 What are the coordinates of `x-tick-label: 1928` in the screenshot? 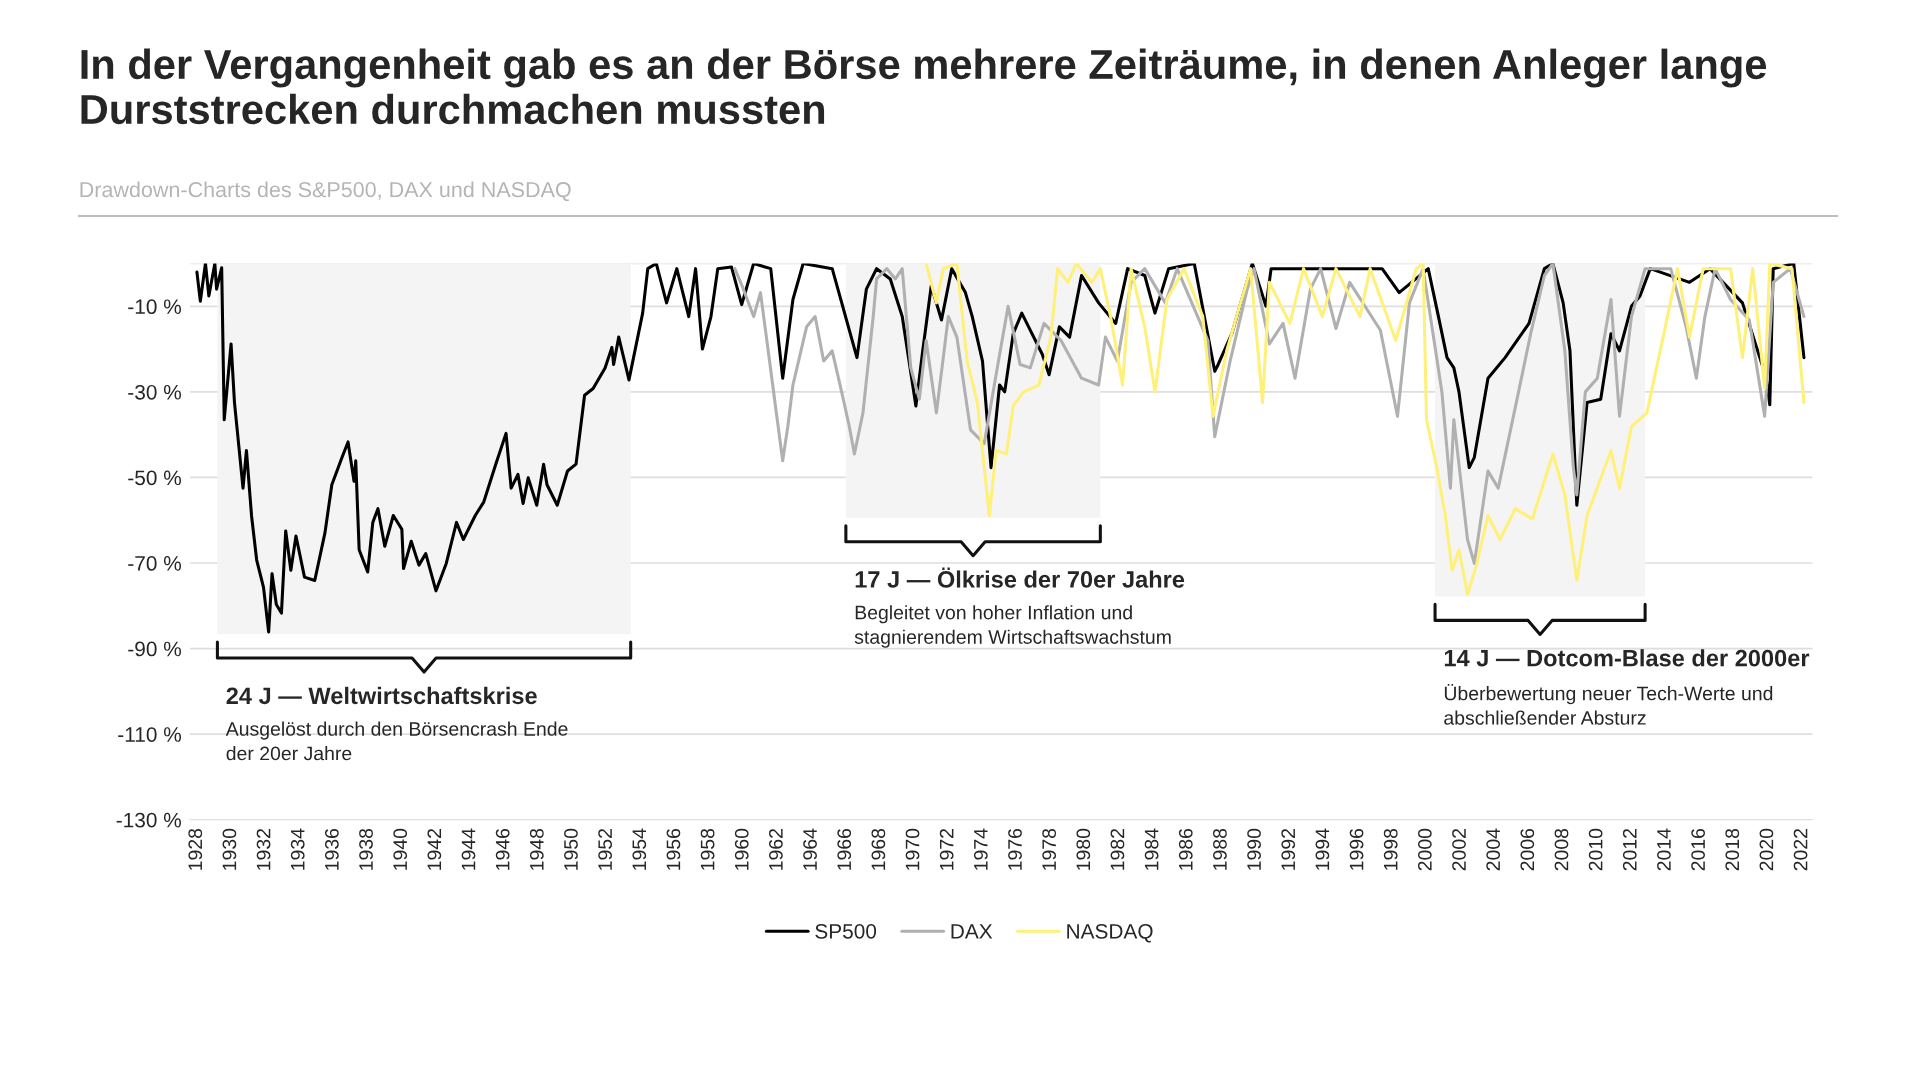 It's located at (195, 849).